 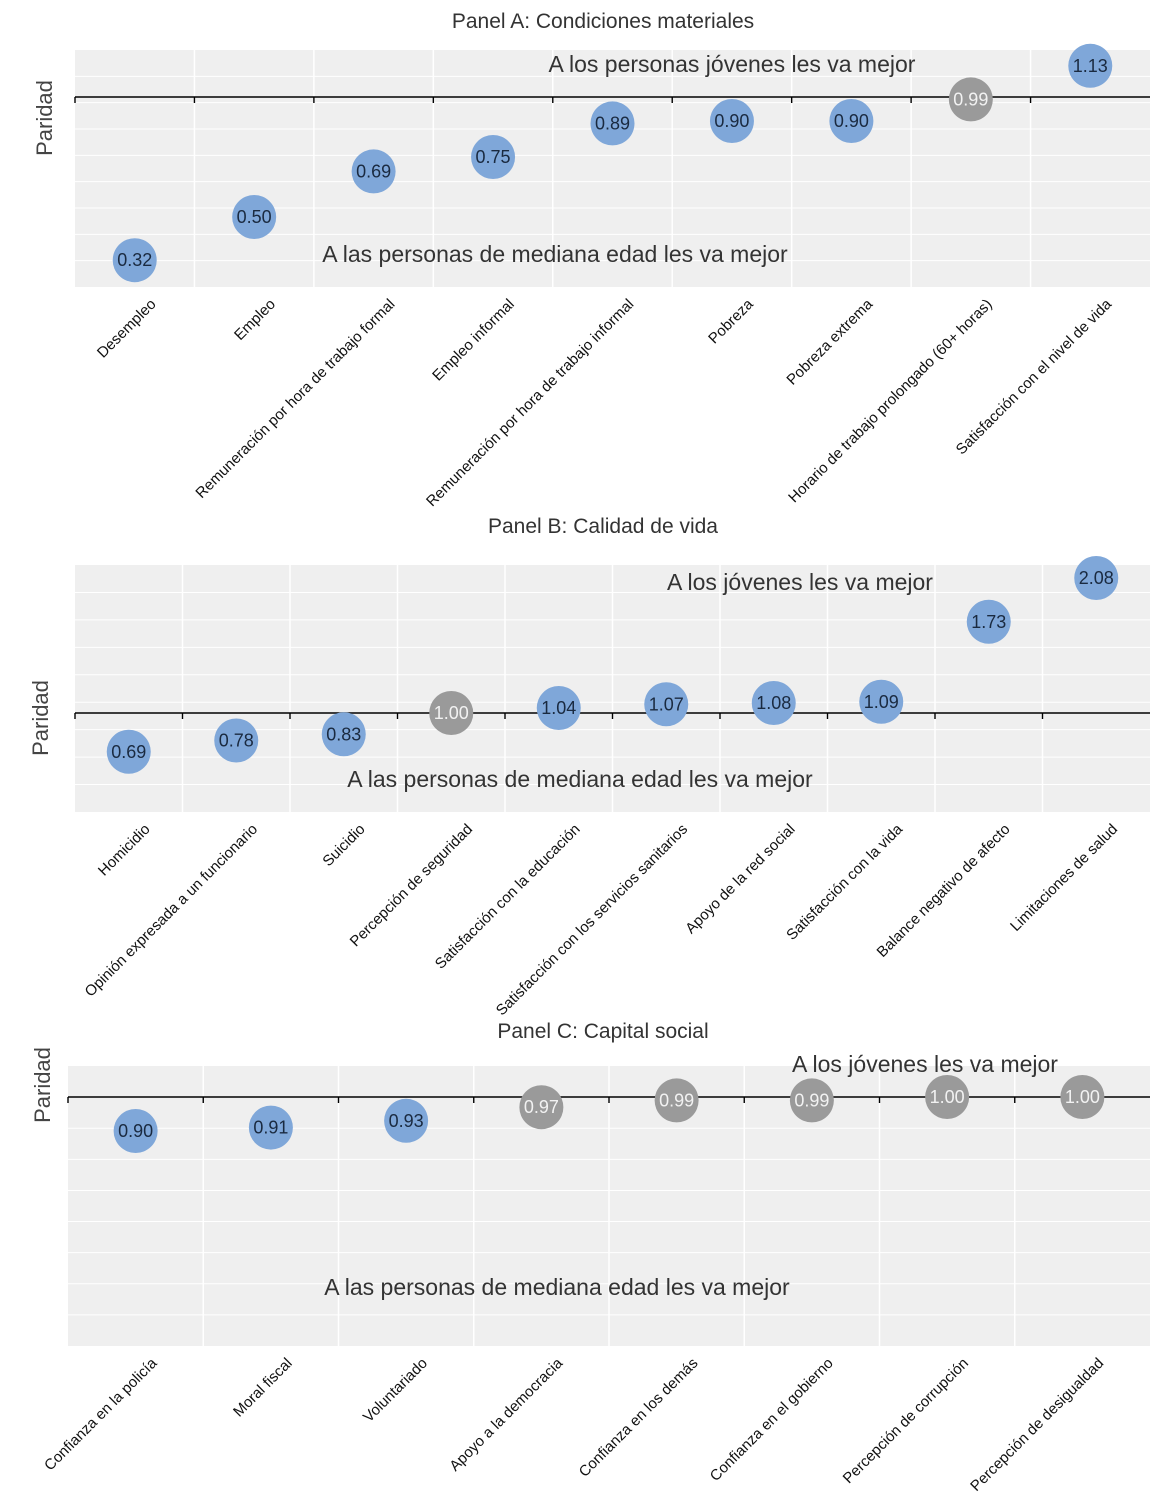 What do you see at coordinates (343, 845) in the screenshot?
I see `category-label: Suicidio` at bounding box center [343, 845].